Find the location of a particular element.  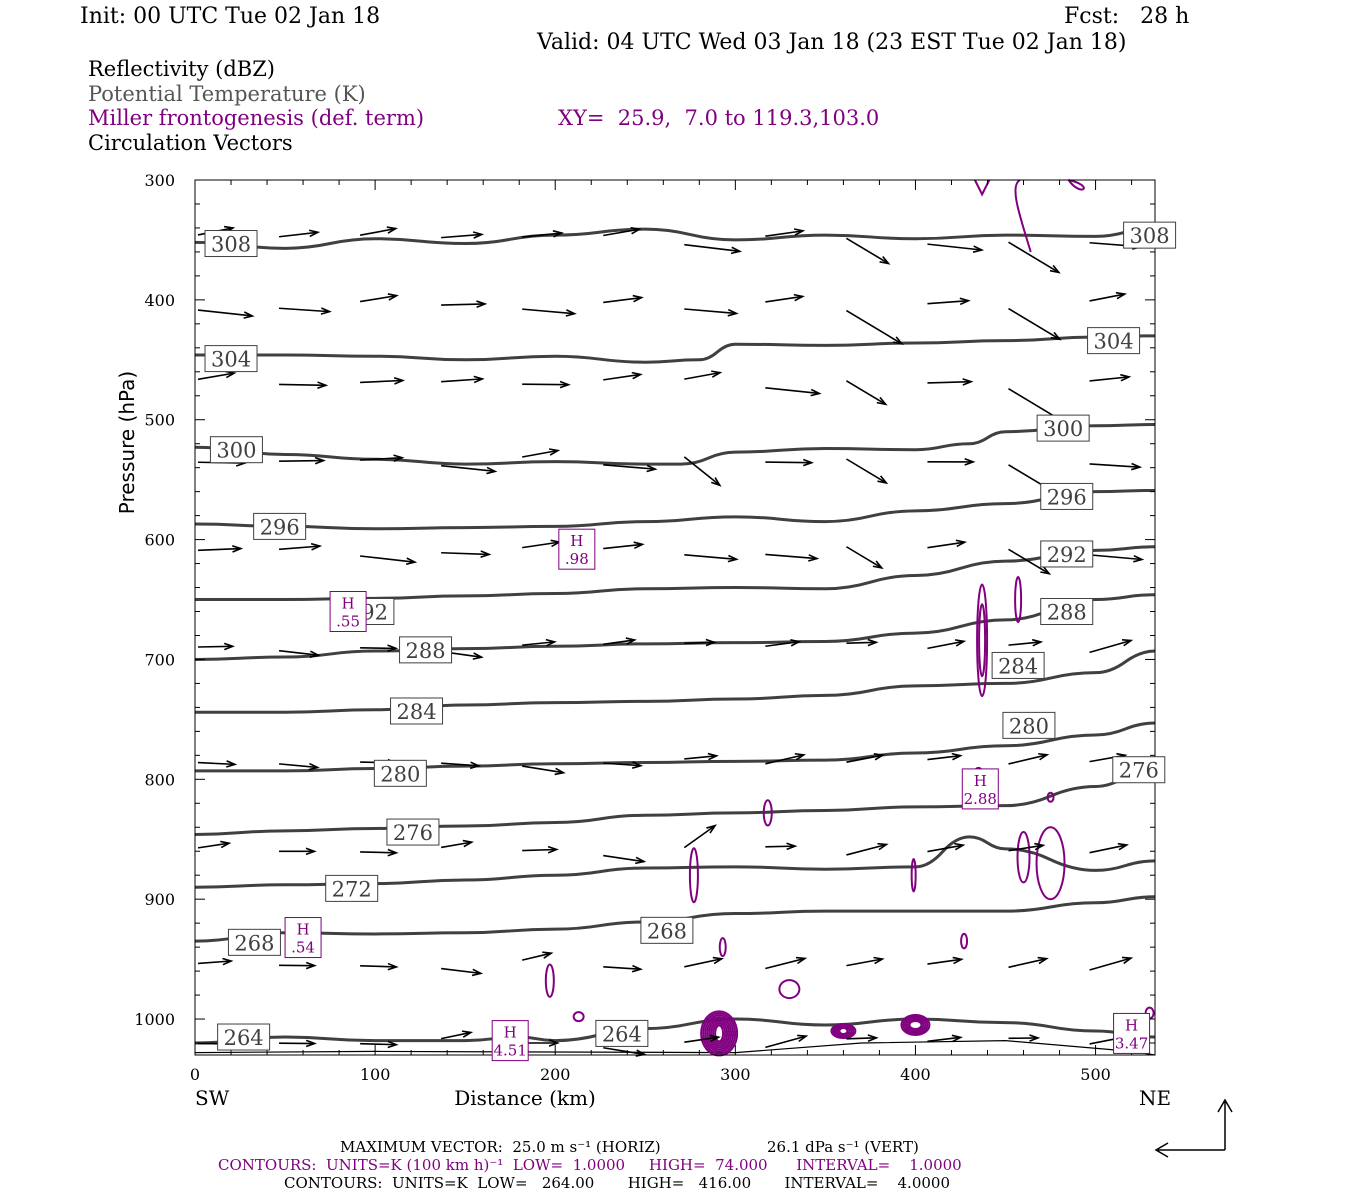

x-tick-label: 400 is located at coordinates (915, 1074).